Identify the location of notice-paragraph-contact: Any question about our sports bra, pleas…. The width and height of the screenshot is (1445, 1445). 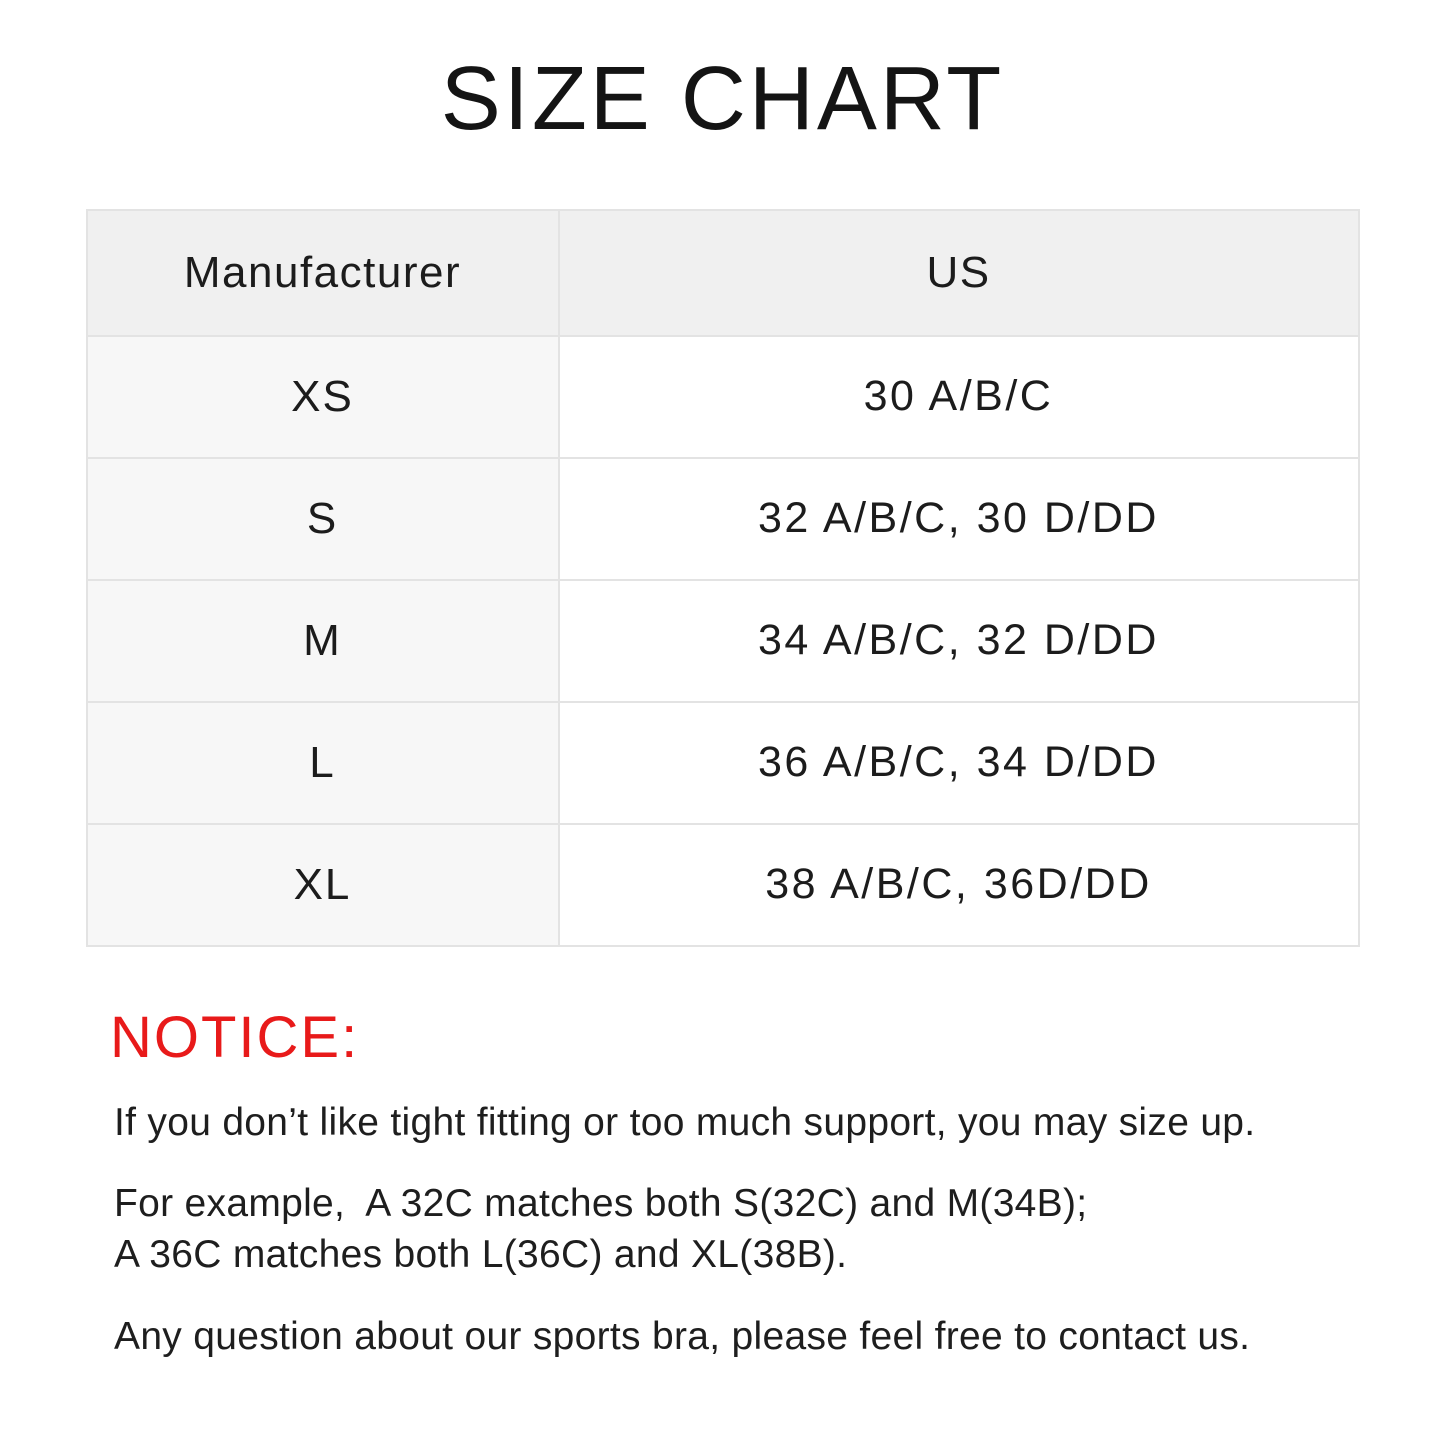
(682, 1336).